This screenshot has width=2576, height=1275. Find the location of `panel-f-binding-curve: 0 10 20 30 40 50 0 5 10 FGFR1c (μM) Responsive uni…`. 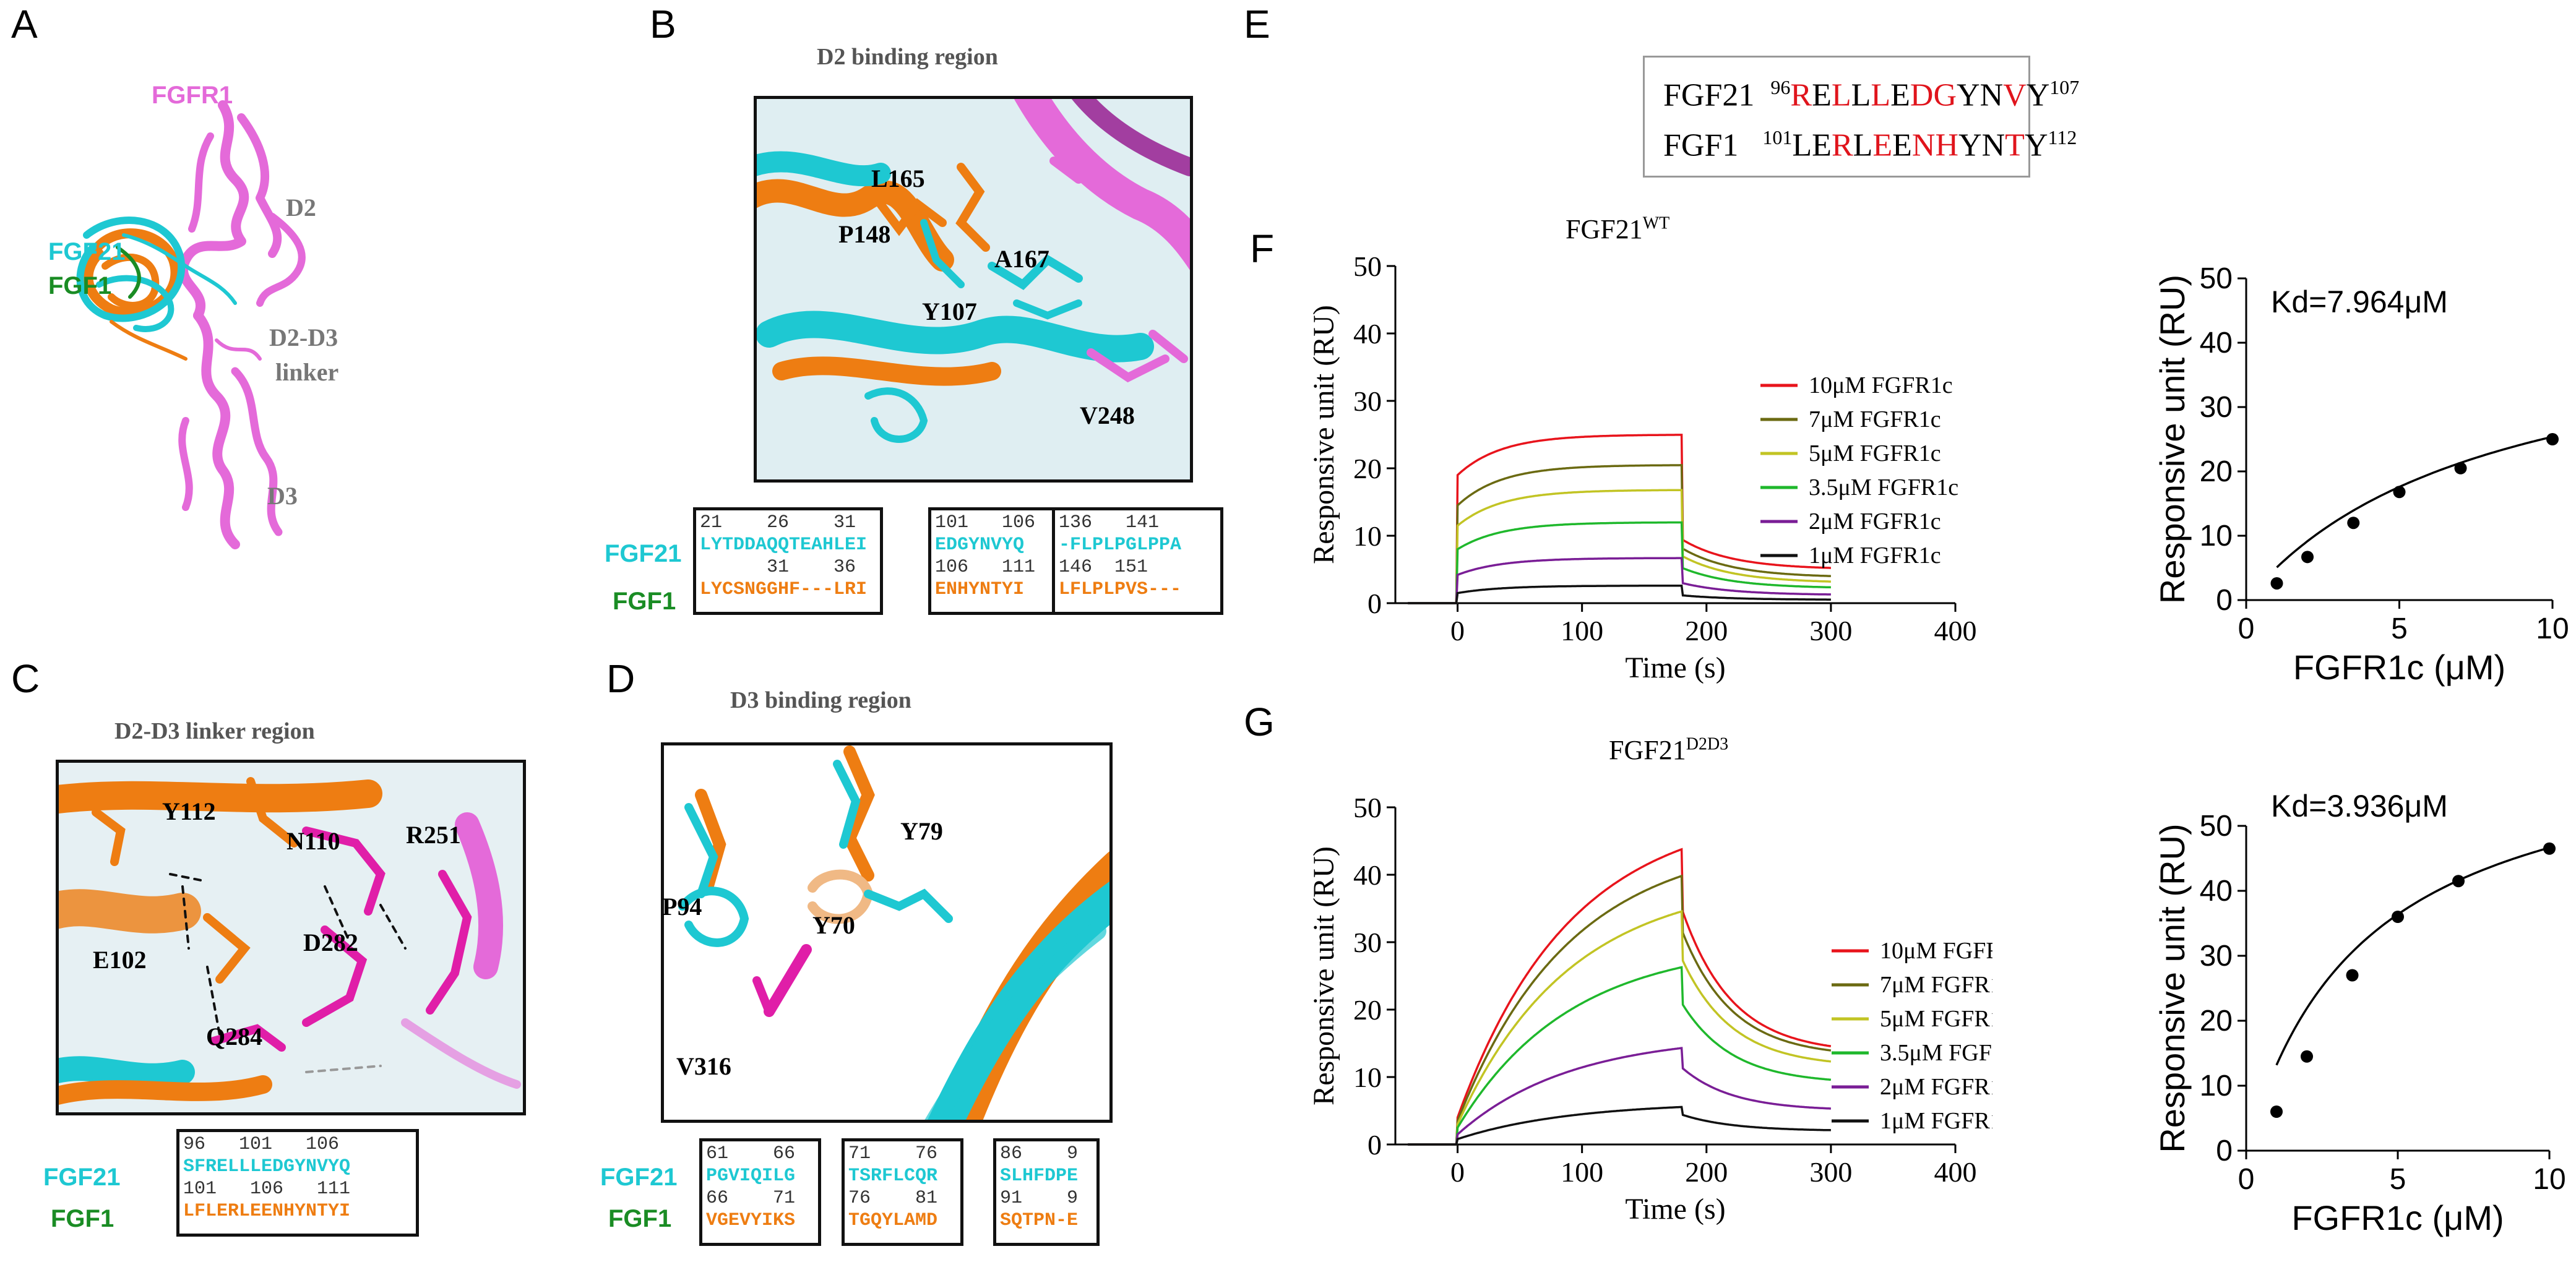

panel-f-binding-curve: 0 10 20 30 40 50 0 5 10 FGFR1c (μM) Responsive uni… is located at coordinates (2360, 474).